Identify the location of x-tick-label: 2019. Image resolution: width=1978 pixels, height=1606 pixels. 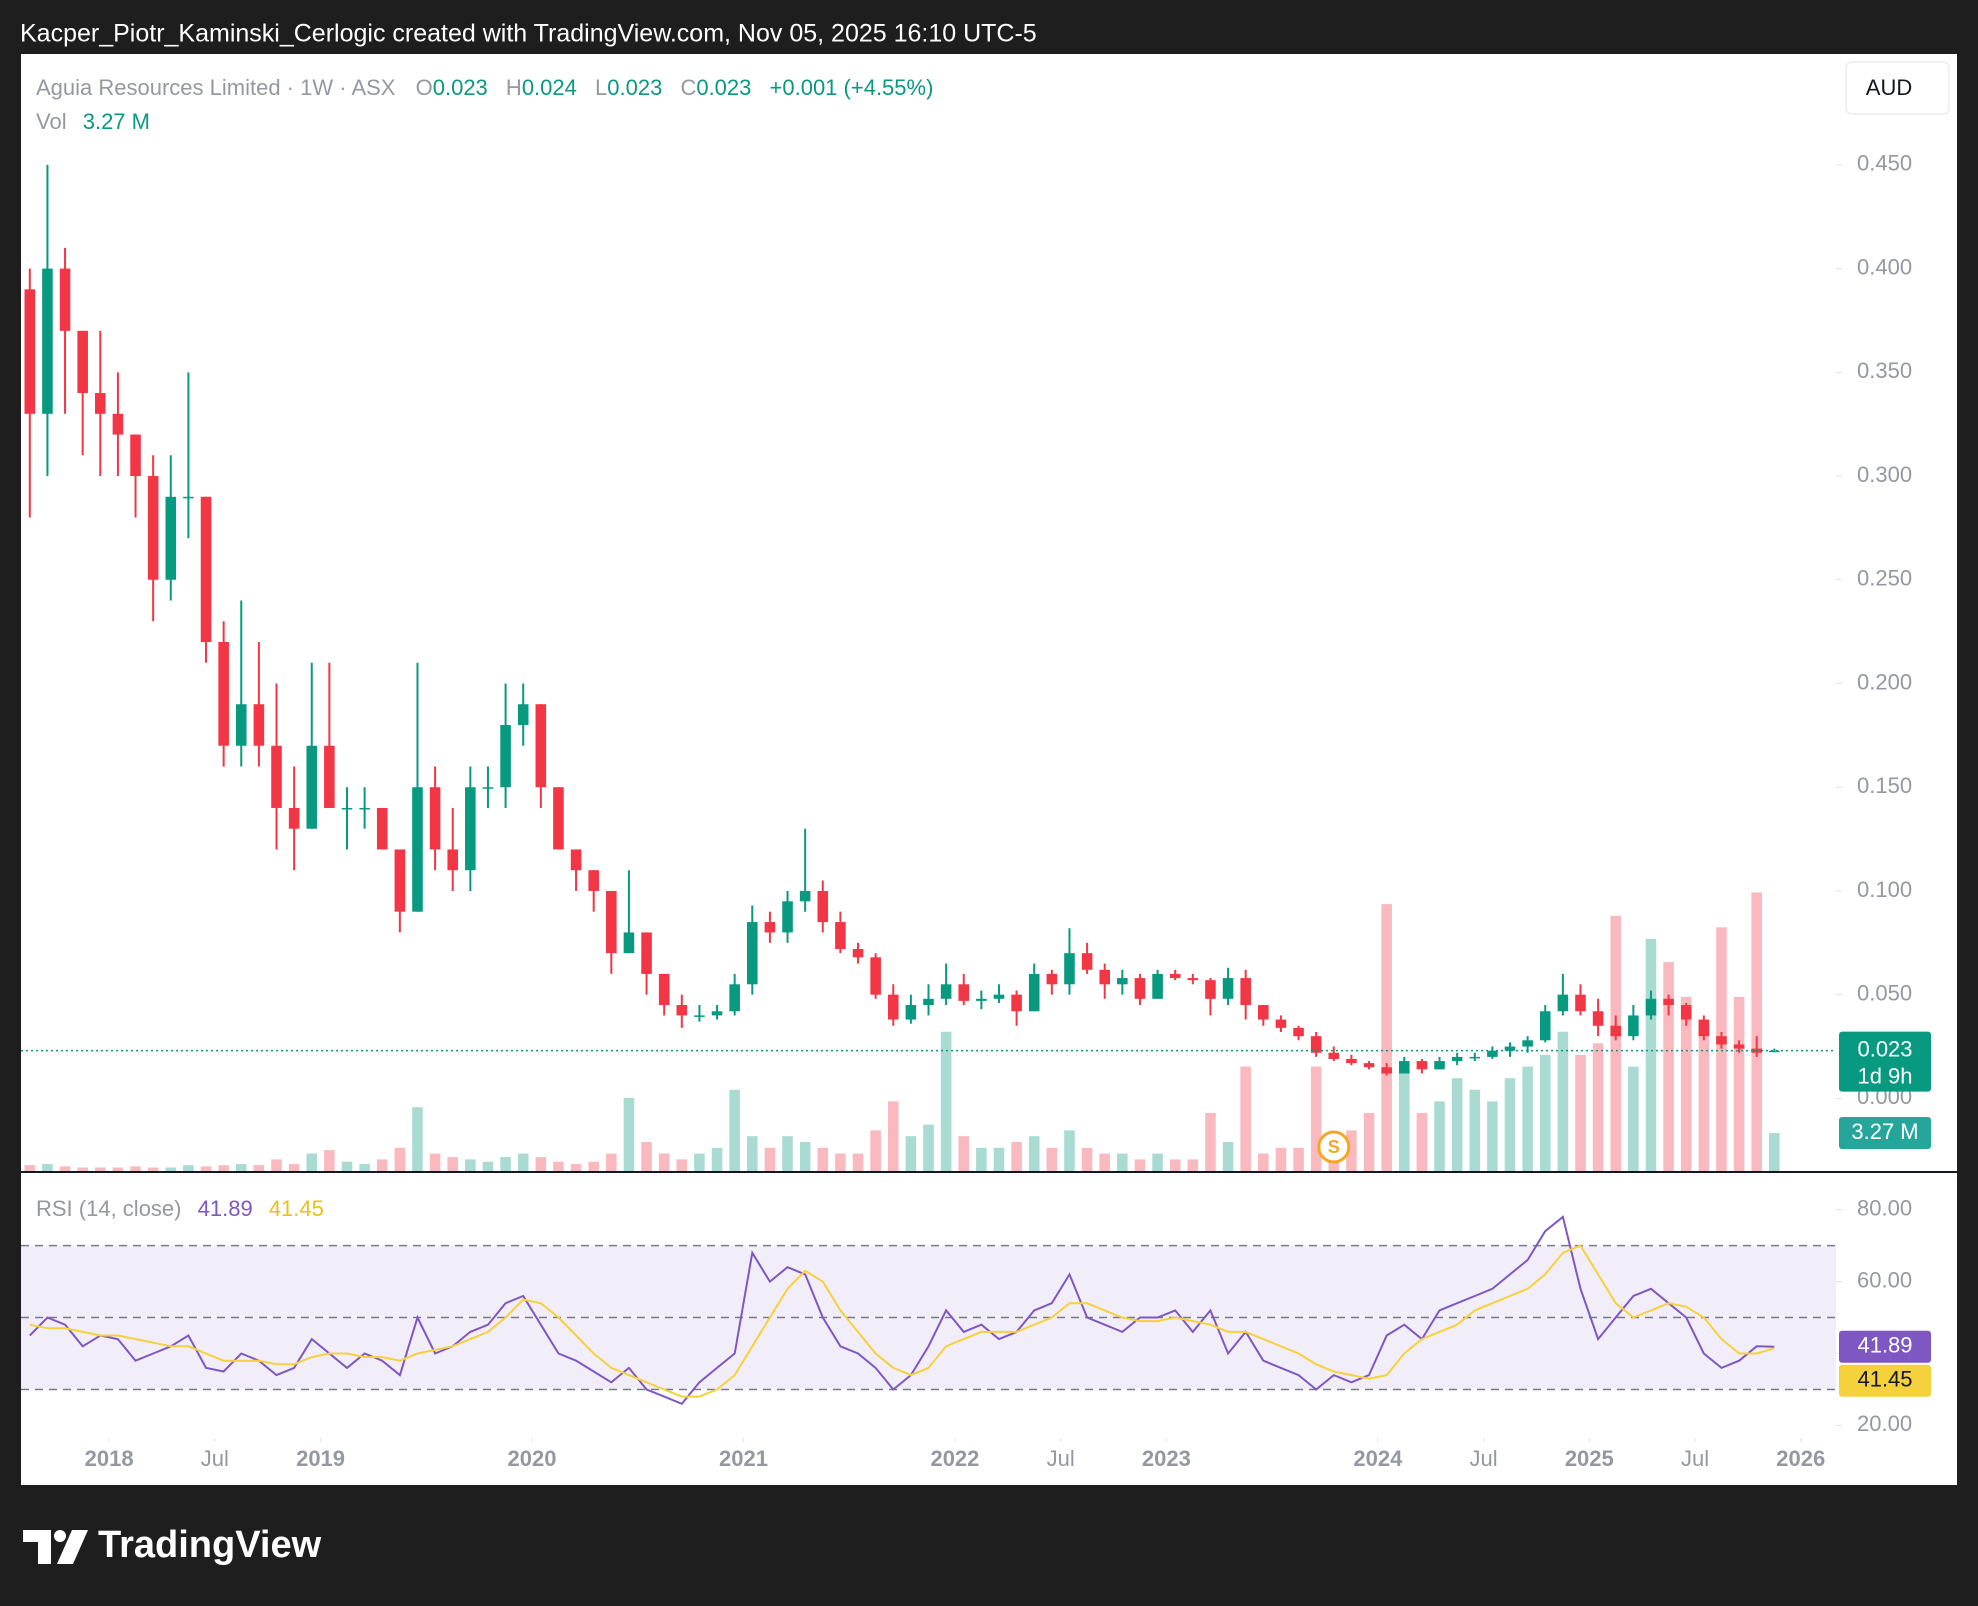
(320, 1458).